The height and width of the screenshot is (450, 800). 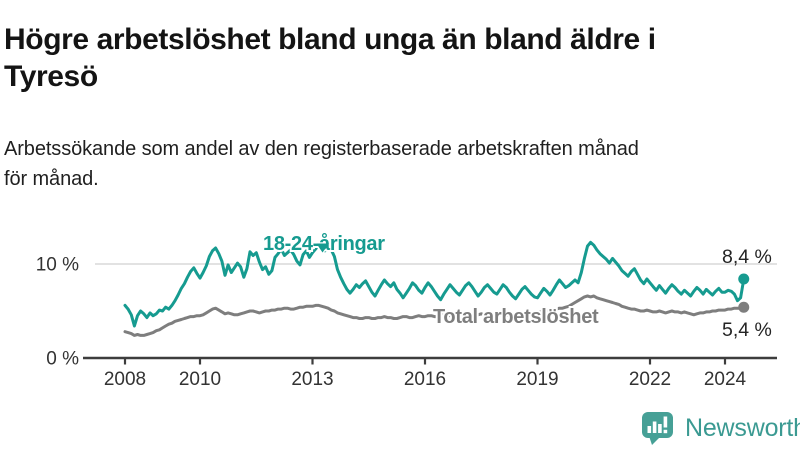 I want to click on total-series-line, so click(x=434, y=315).